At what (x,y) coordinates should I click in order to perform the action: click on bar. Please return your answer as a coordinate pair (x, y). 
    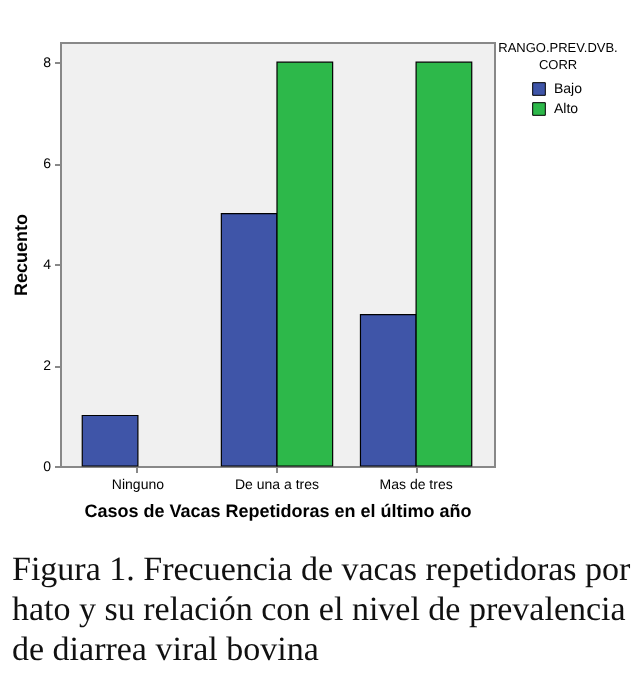
    Looking at the image, I should click on (110, 440).